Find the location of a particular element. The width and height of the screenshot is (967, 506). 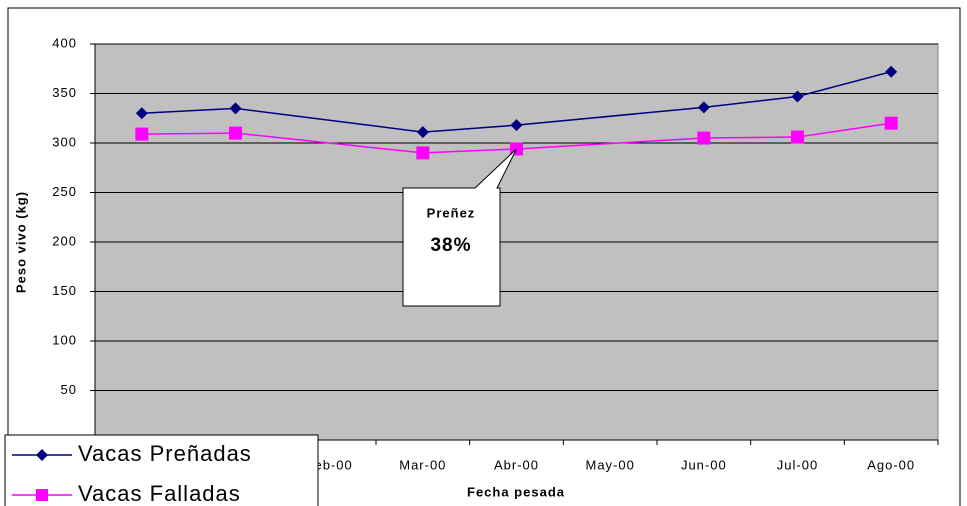

y-tick-label: 350 is located at coordinates (64, 92).